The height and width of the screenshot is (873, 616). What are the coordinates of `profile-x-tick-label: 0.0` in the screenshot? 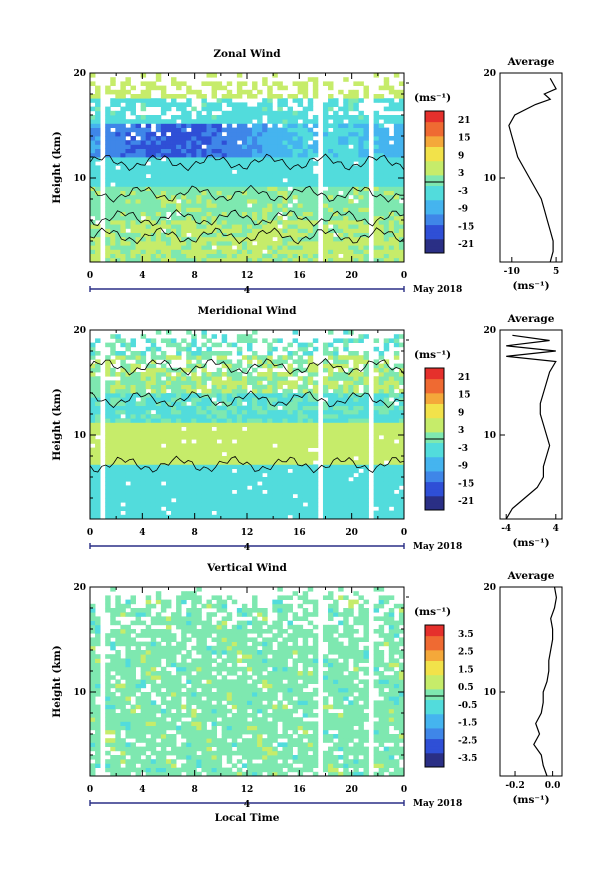 It's located at (553, 786).